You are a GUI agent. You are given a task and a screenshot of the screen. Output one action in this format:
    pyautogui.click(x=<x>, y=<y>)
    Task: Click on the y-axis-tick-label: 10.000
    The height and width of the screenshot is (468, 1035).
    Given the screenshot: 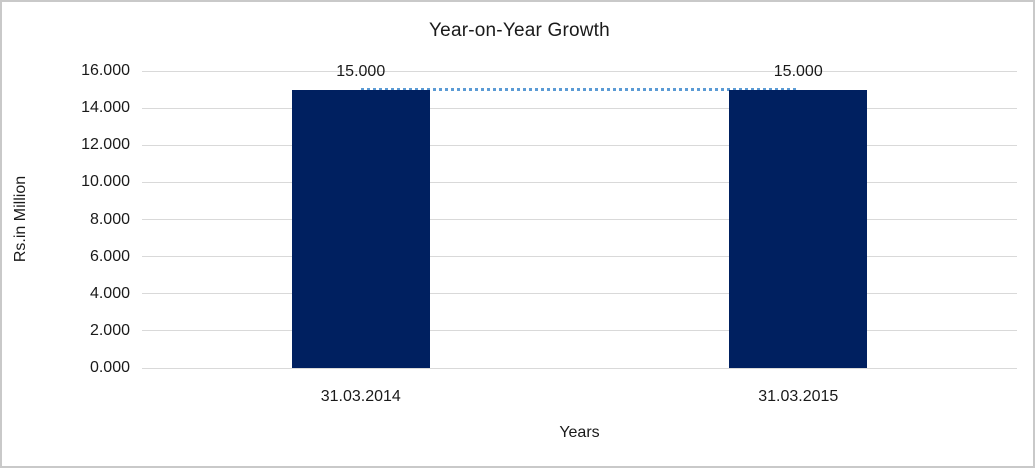 What is the action you would take?
    pyautogui.click(x=105, y=182)
    